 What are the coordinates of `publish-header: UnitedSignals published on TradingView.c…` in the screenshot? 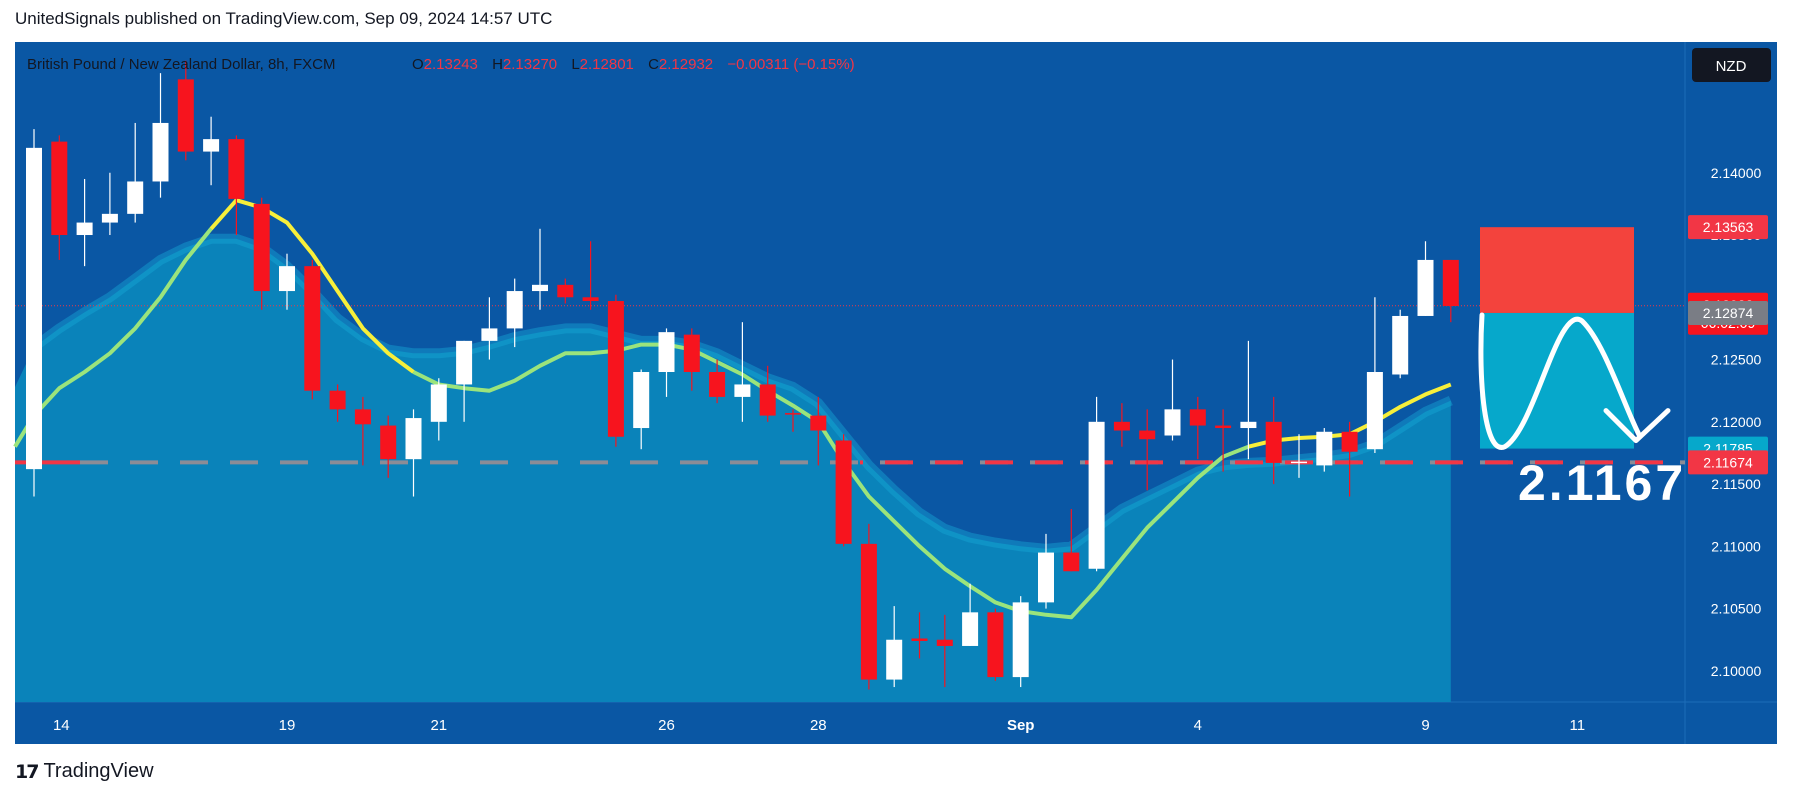 It's located at (284, 18).